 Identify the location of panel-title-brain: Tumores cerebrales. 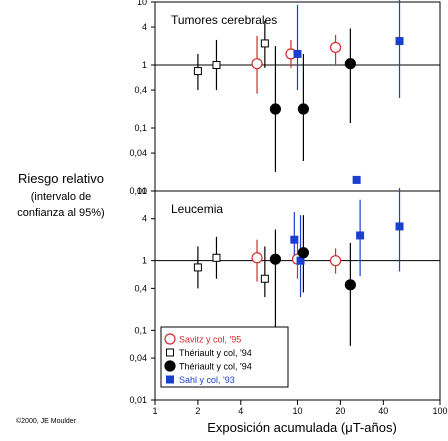
(224, 20).